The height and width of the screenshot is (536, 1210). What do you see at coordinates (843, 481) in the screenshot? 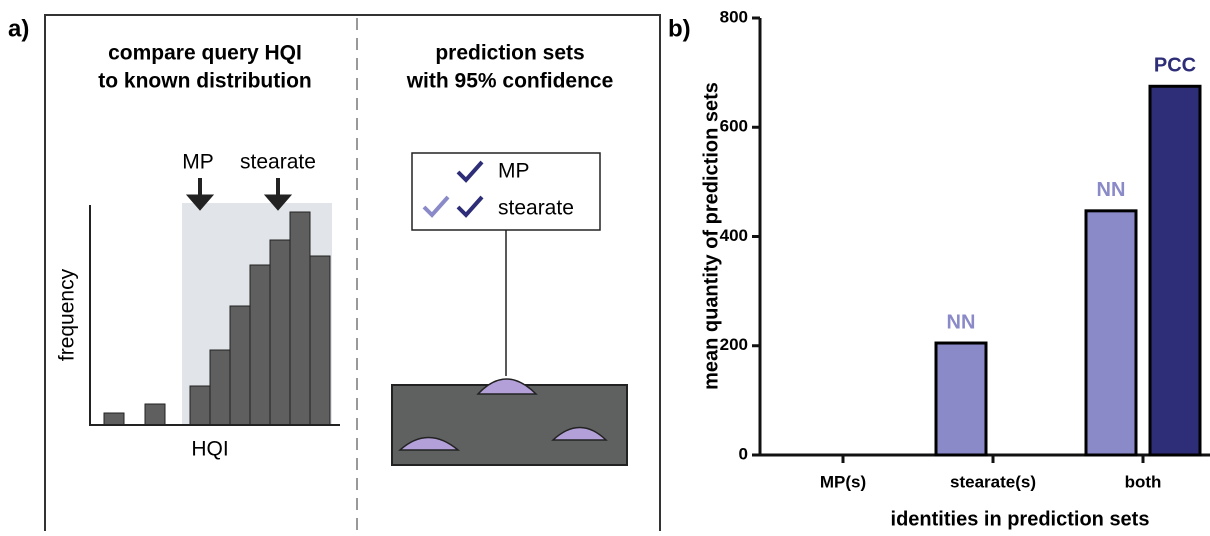
I see `x-tick-label: MP(s)` at bounding box center [843, 481].